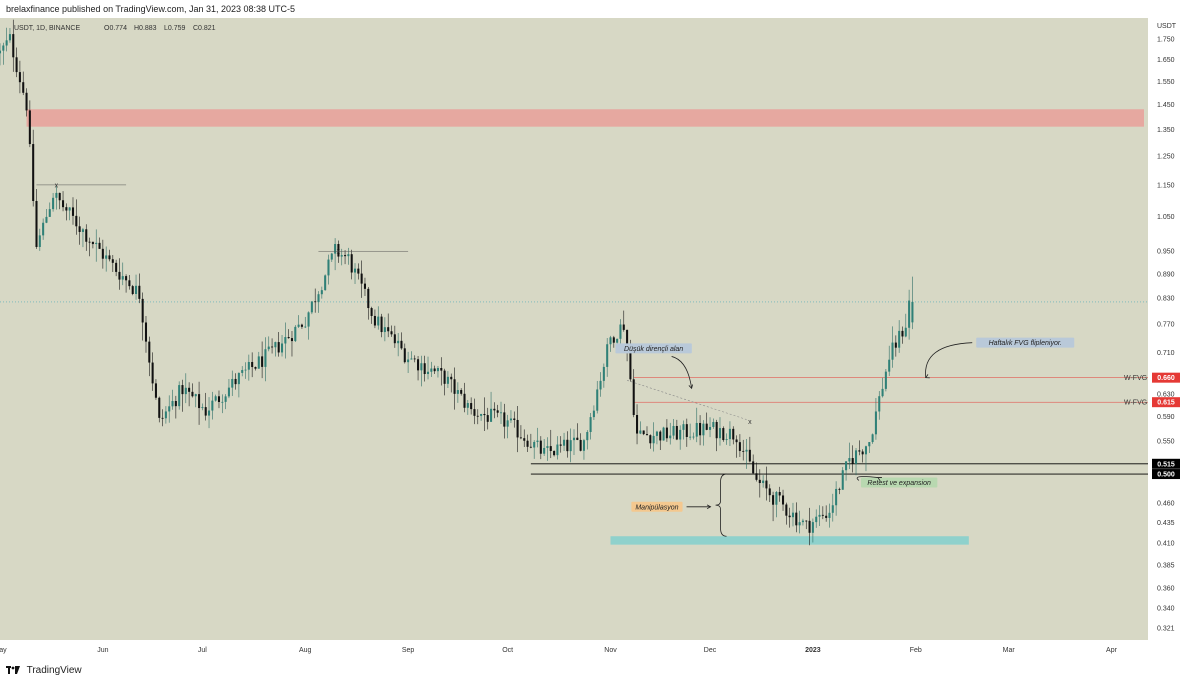 This screenshot has height=682, width=1200. I want to click on range-high-tag, so click(1166, 463).